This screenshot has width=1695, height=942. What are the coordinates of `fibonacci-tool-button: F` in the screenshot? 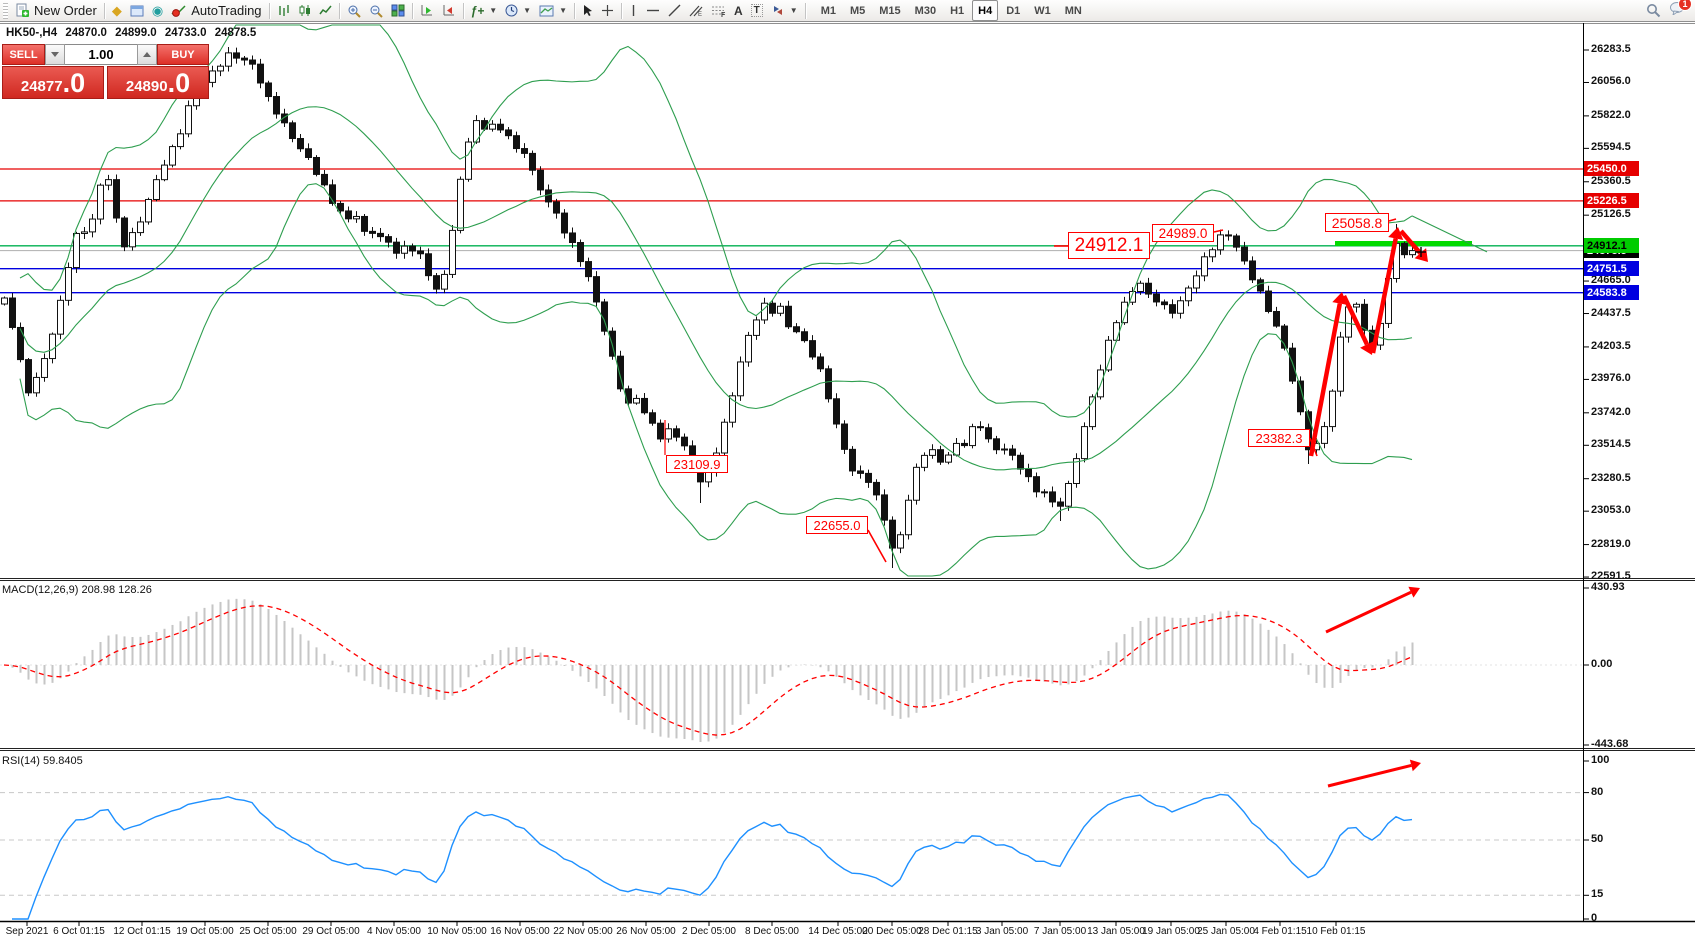 It's located at (718, 10).